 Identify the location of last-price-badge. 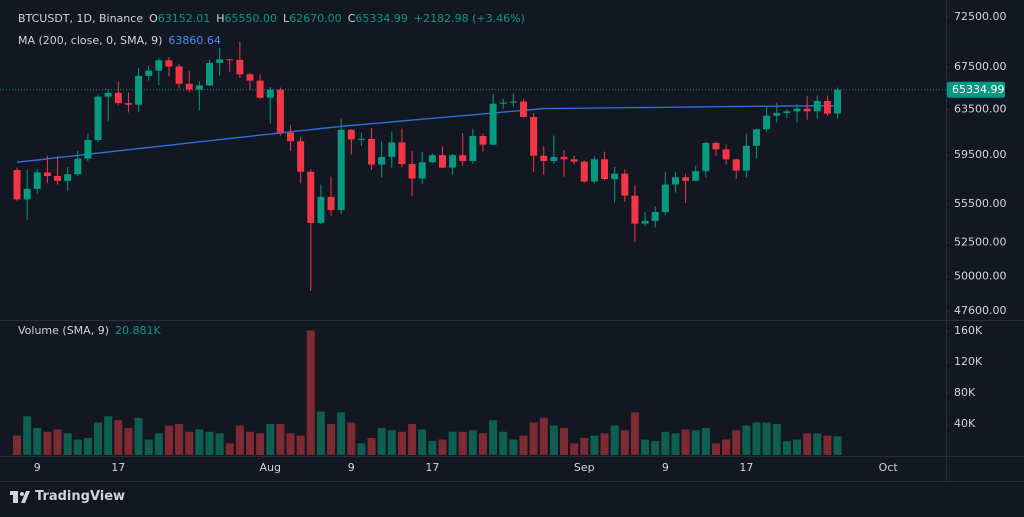
(976, 89).